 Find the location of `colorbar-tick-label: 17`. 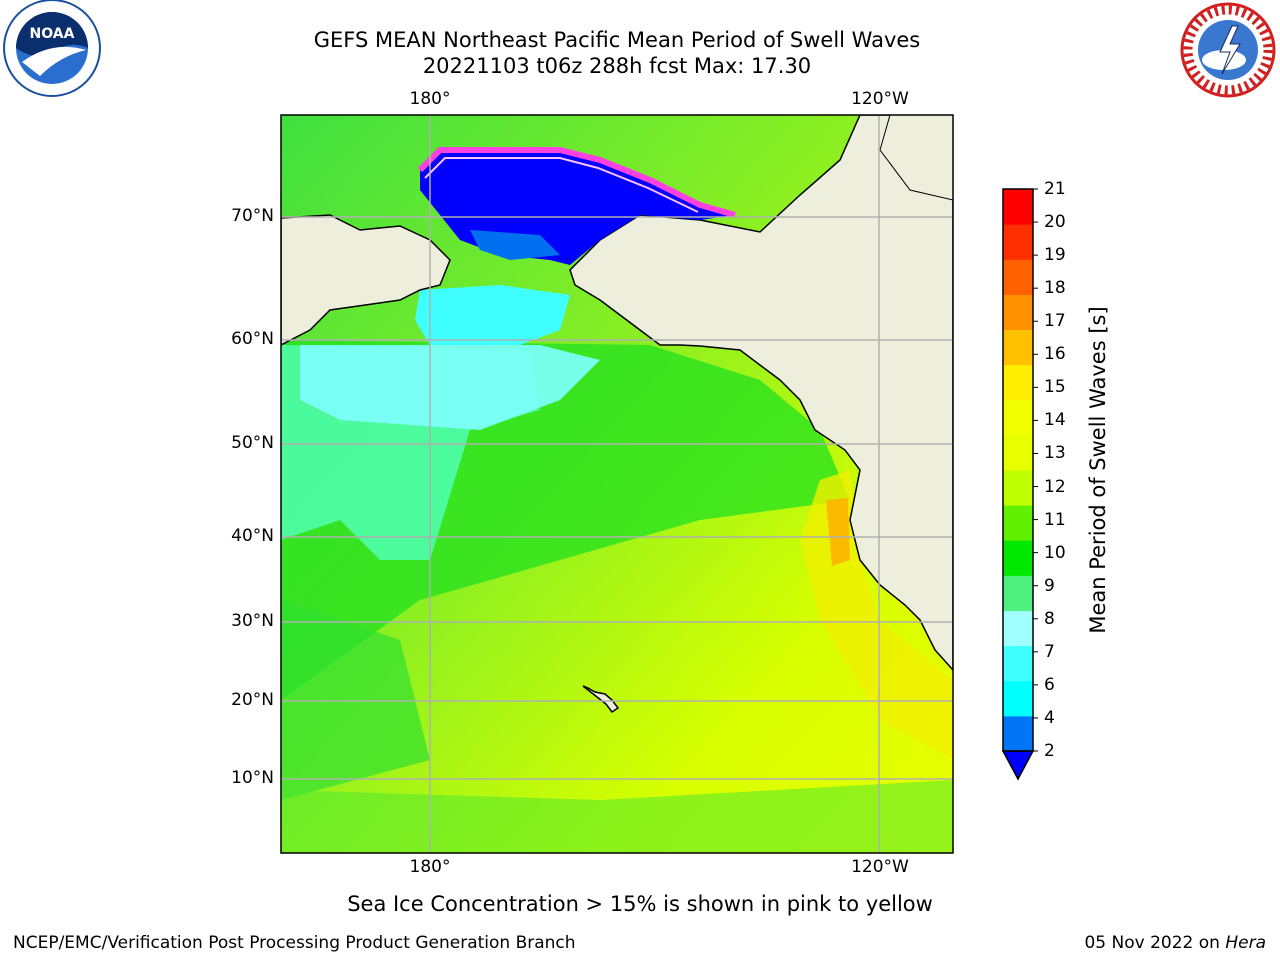

colorbar-tick-label: 17 is located at coordinates (1055, 321).